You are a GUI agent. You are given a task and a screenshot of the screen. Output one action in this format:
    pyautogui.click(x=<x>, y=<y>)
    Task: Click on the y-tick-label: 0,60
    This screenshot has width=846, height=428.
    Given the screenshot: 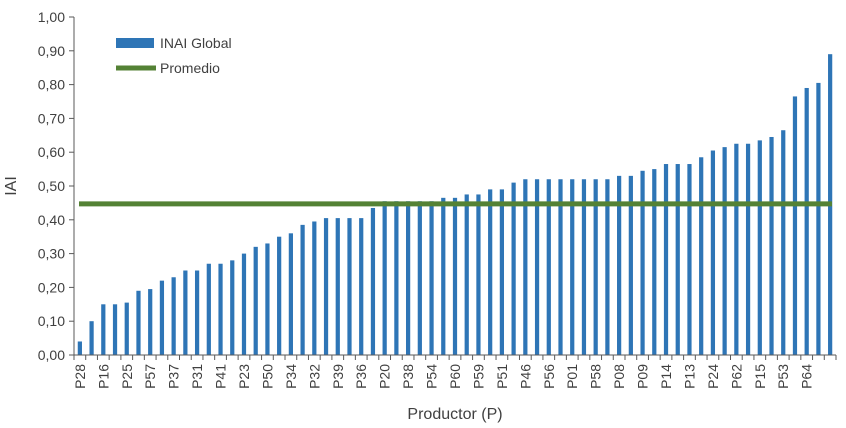 What is the action you would take?
    pyautogui.click(x=51, y=152)
    